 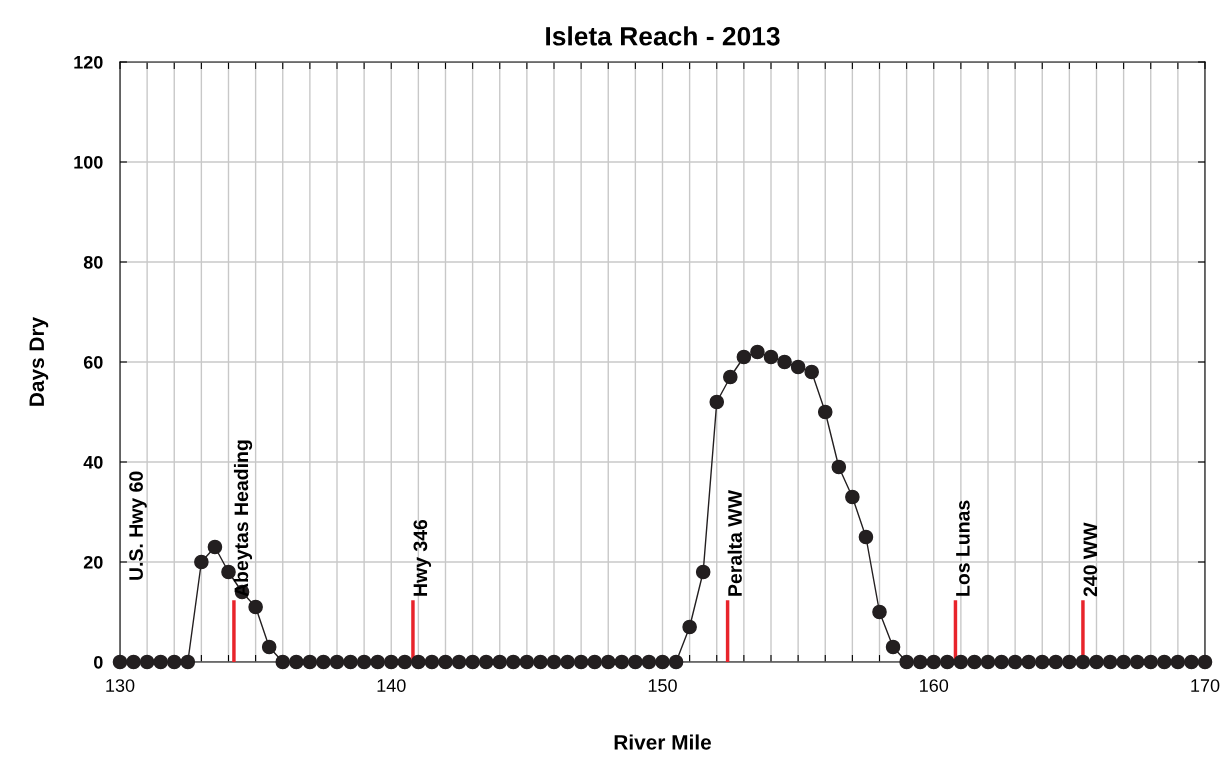 What do you see at coordinates (39, 361) in the screenshot?
I see `y-axis-title: Days Dry` at bounding box center [39, 361].